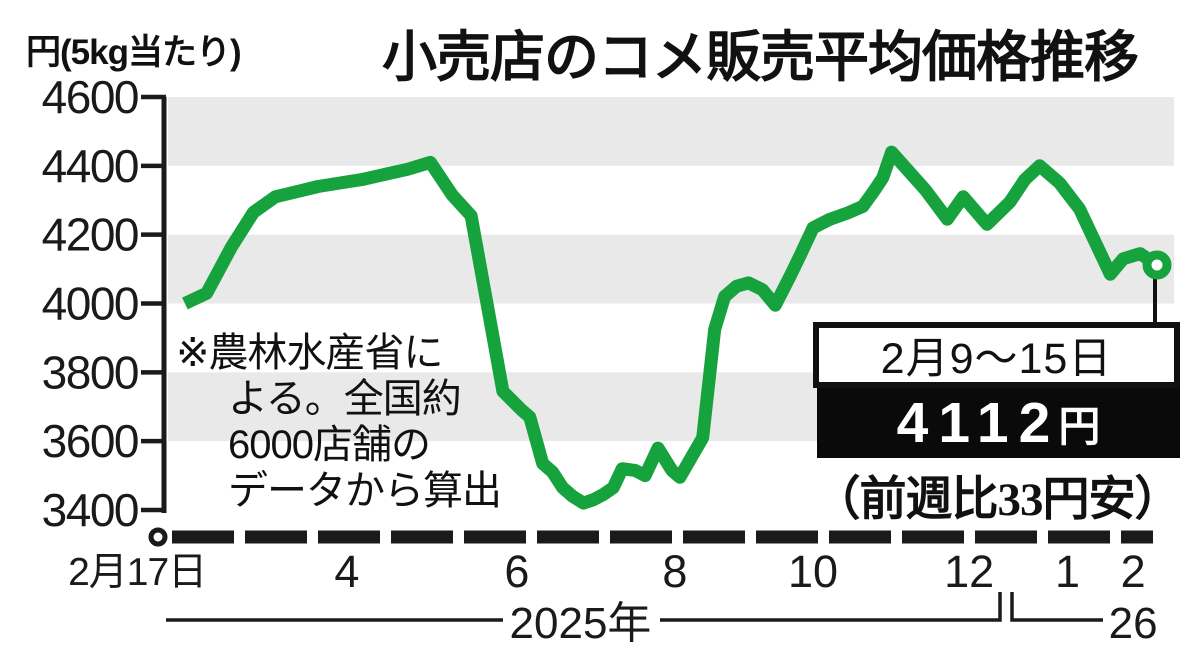  I want to click on callout-period-box: 2月9〜15日, so click(996, 355).